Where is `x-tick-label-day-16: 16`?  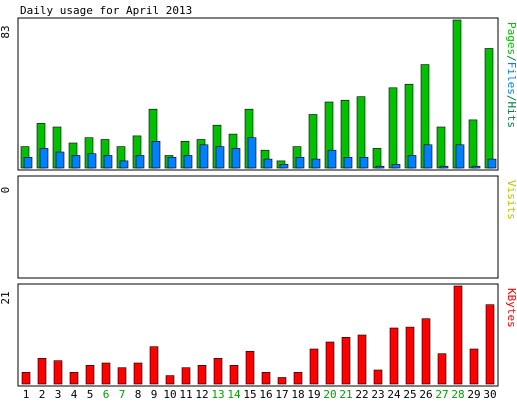 x-tick-label-day-16: 16 is located at coordinates (265, 394).